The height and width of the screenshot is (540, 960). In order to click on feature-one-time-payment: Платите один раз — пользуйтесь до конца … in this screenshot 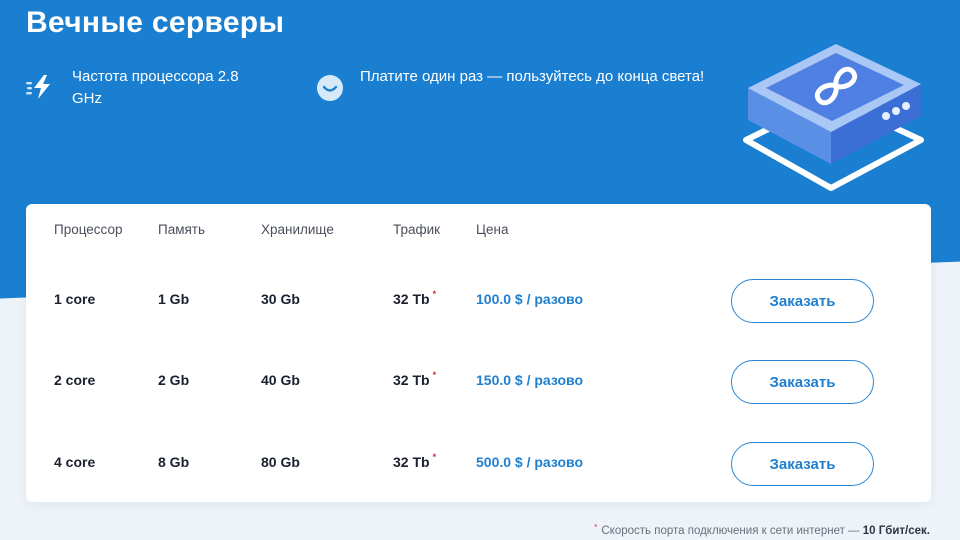, I will do `click(513, 86)`.